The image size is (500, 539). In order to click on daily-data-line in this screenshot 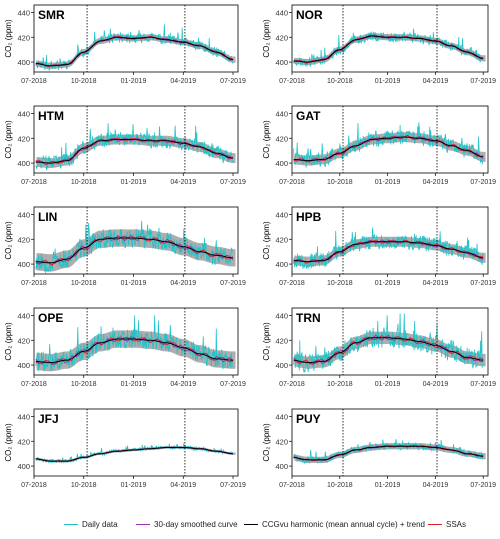, I will do `click(388, 343)`.